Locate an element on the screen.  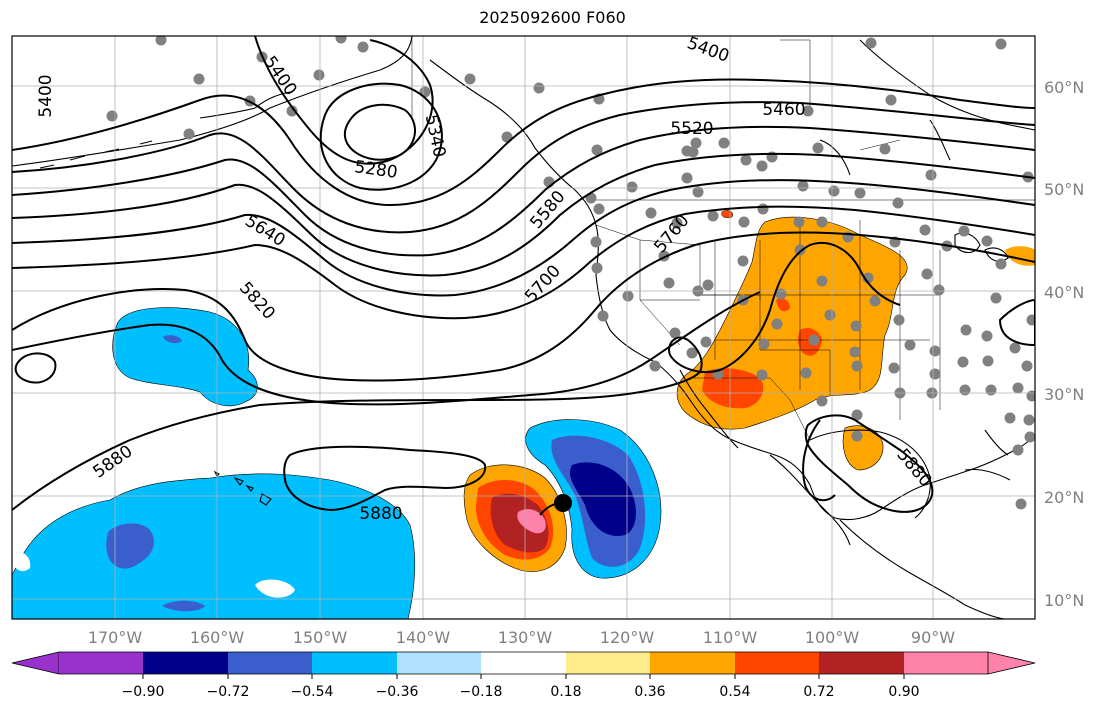
contour-label: 5520 is located at coordinates (691, 129).